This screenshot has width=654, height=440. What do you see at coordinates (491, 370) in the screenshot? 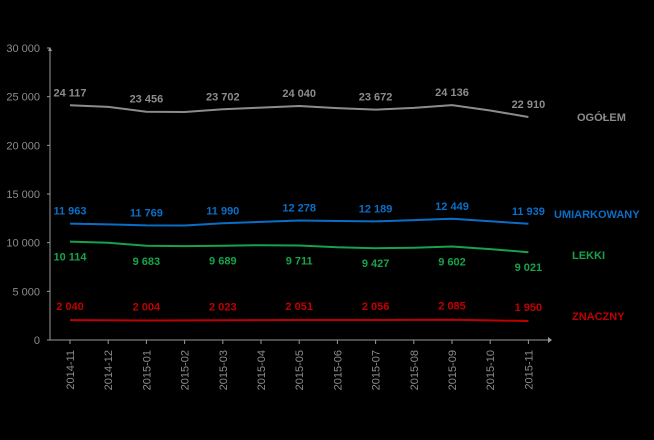
I see `x-tick-label: 2015-10` at bounding box center [491, 370].